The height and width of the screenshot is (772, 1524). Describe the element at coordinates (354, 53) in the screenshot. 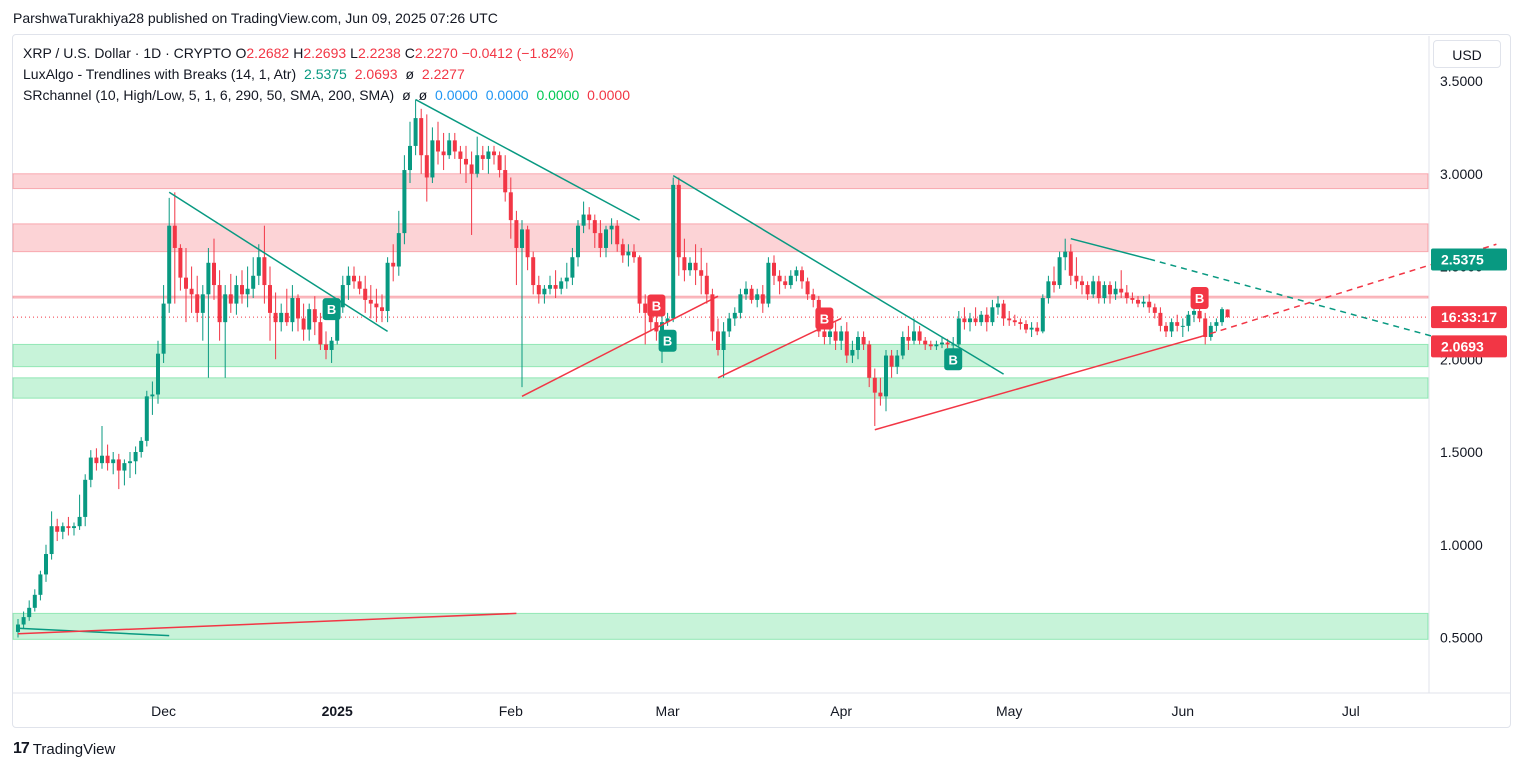

I see `low-label: L` at that location.